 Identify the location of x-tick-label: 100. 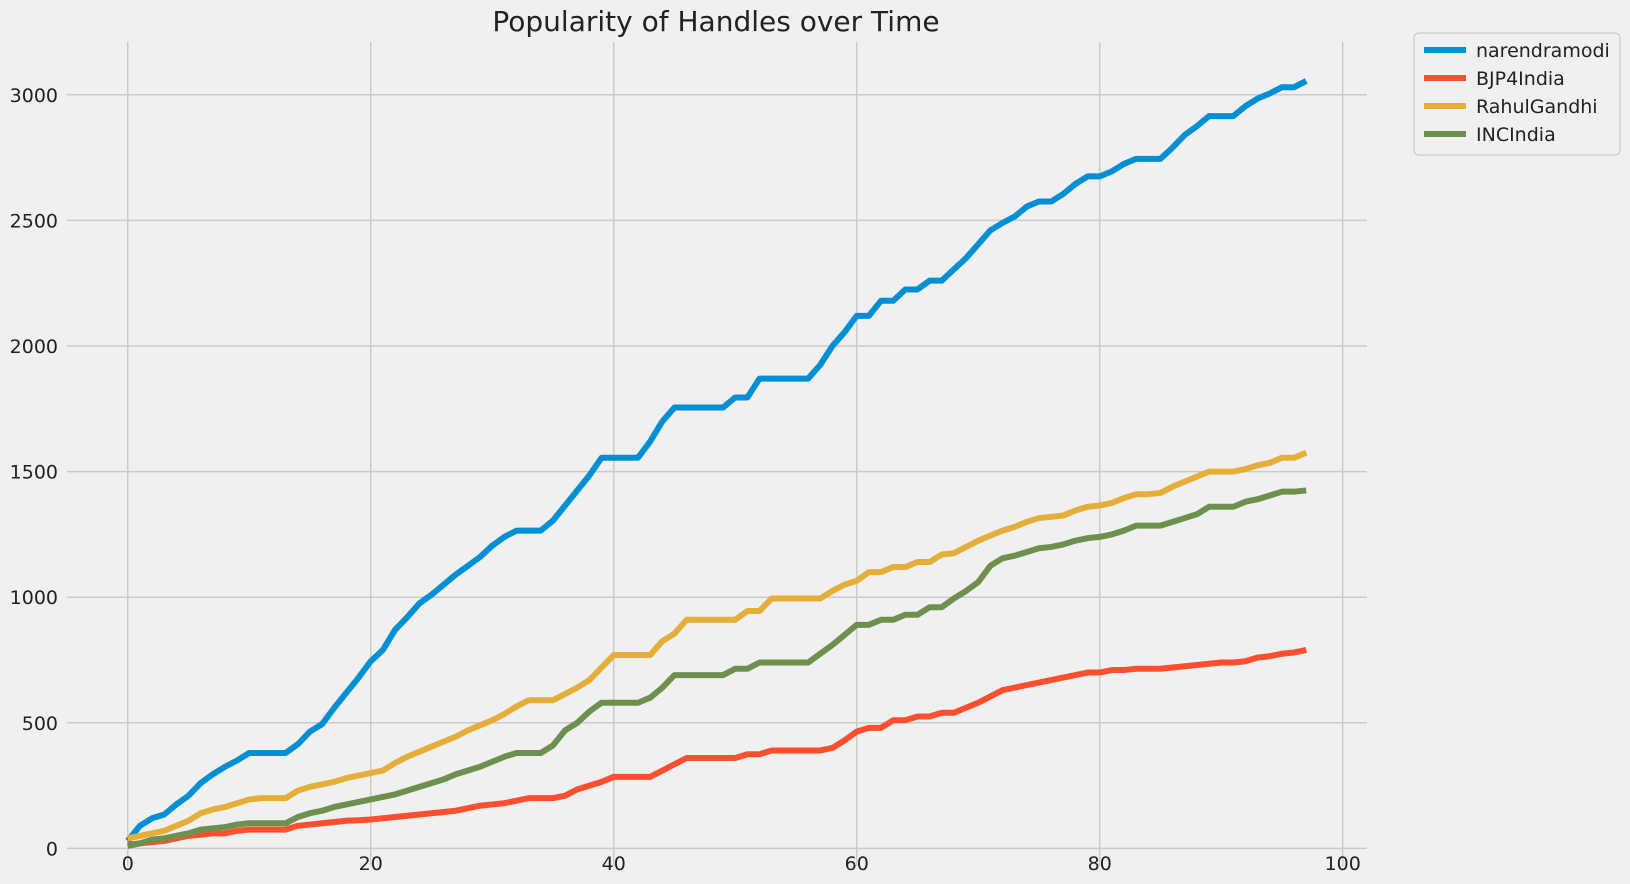
(1343, 864).